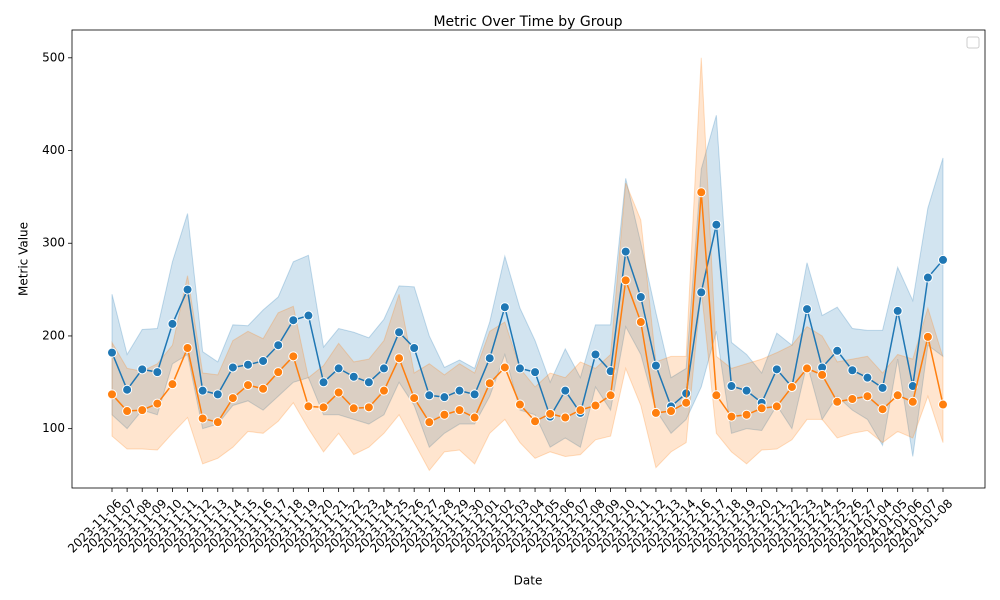  Describe the element at coordinates (53, 428) in the screenshot. I see `y-tick-label: 100` at that location.